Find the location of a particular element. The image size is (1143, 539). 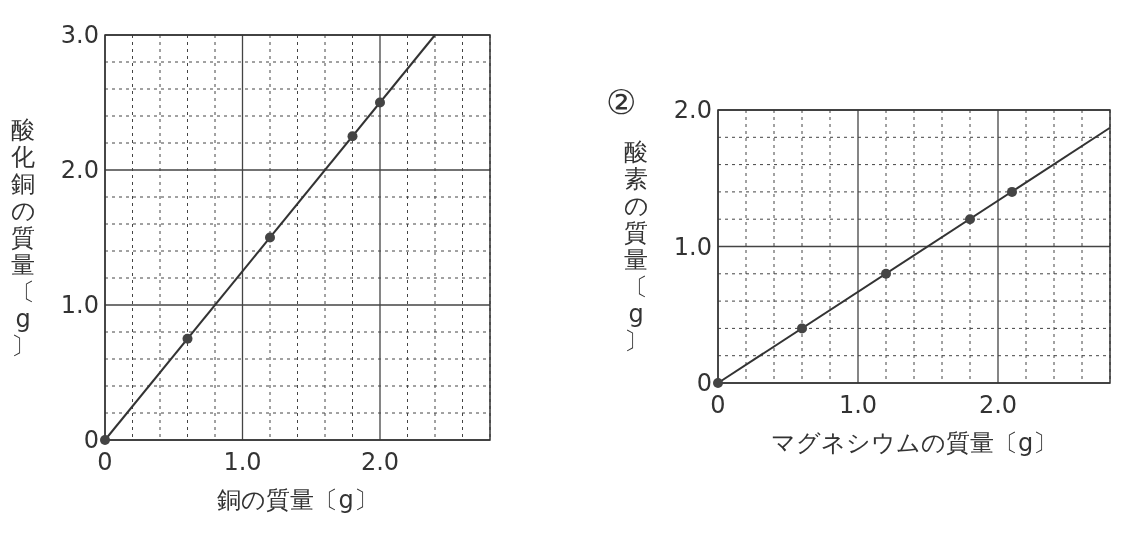

x-axis-title: マグネシウムの質量〔g〕 is located at coordinates (914, 443).